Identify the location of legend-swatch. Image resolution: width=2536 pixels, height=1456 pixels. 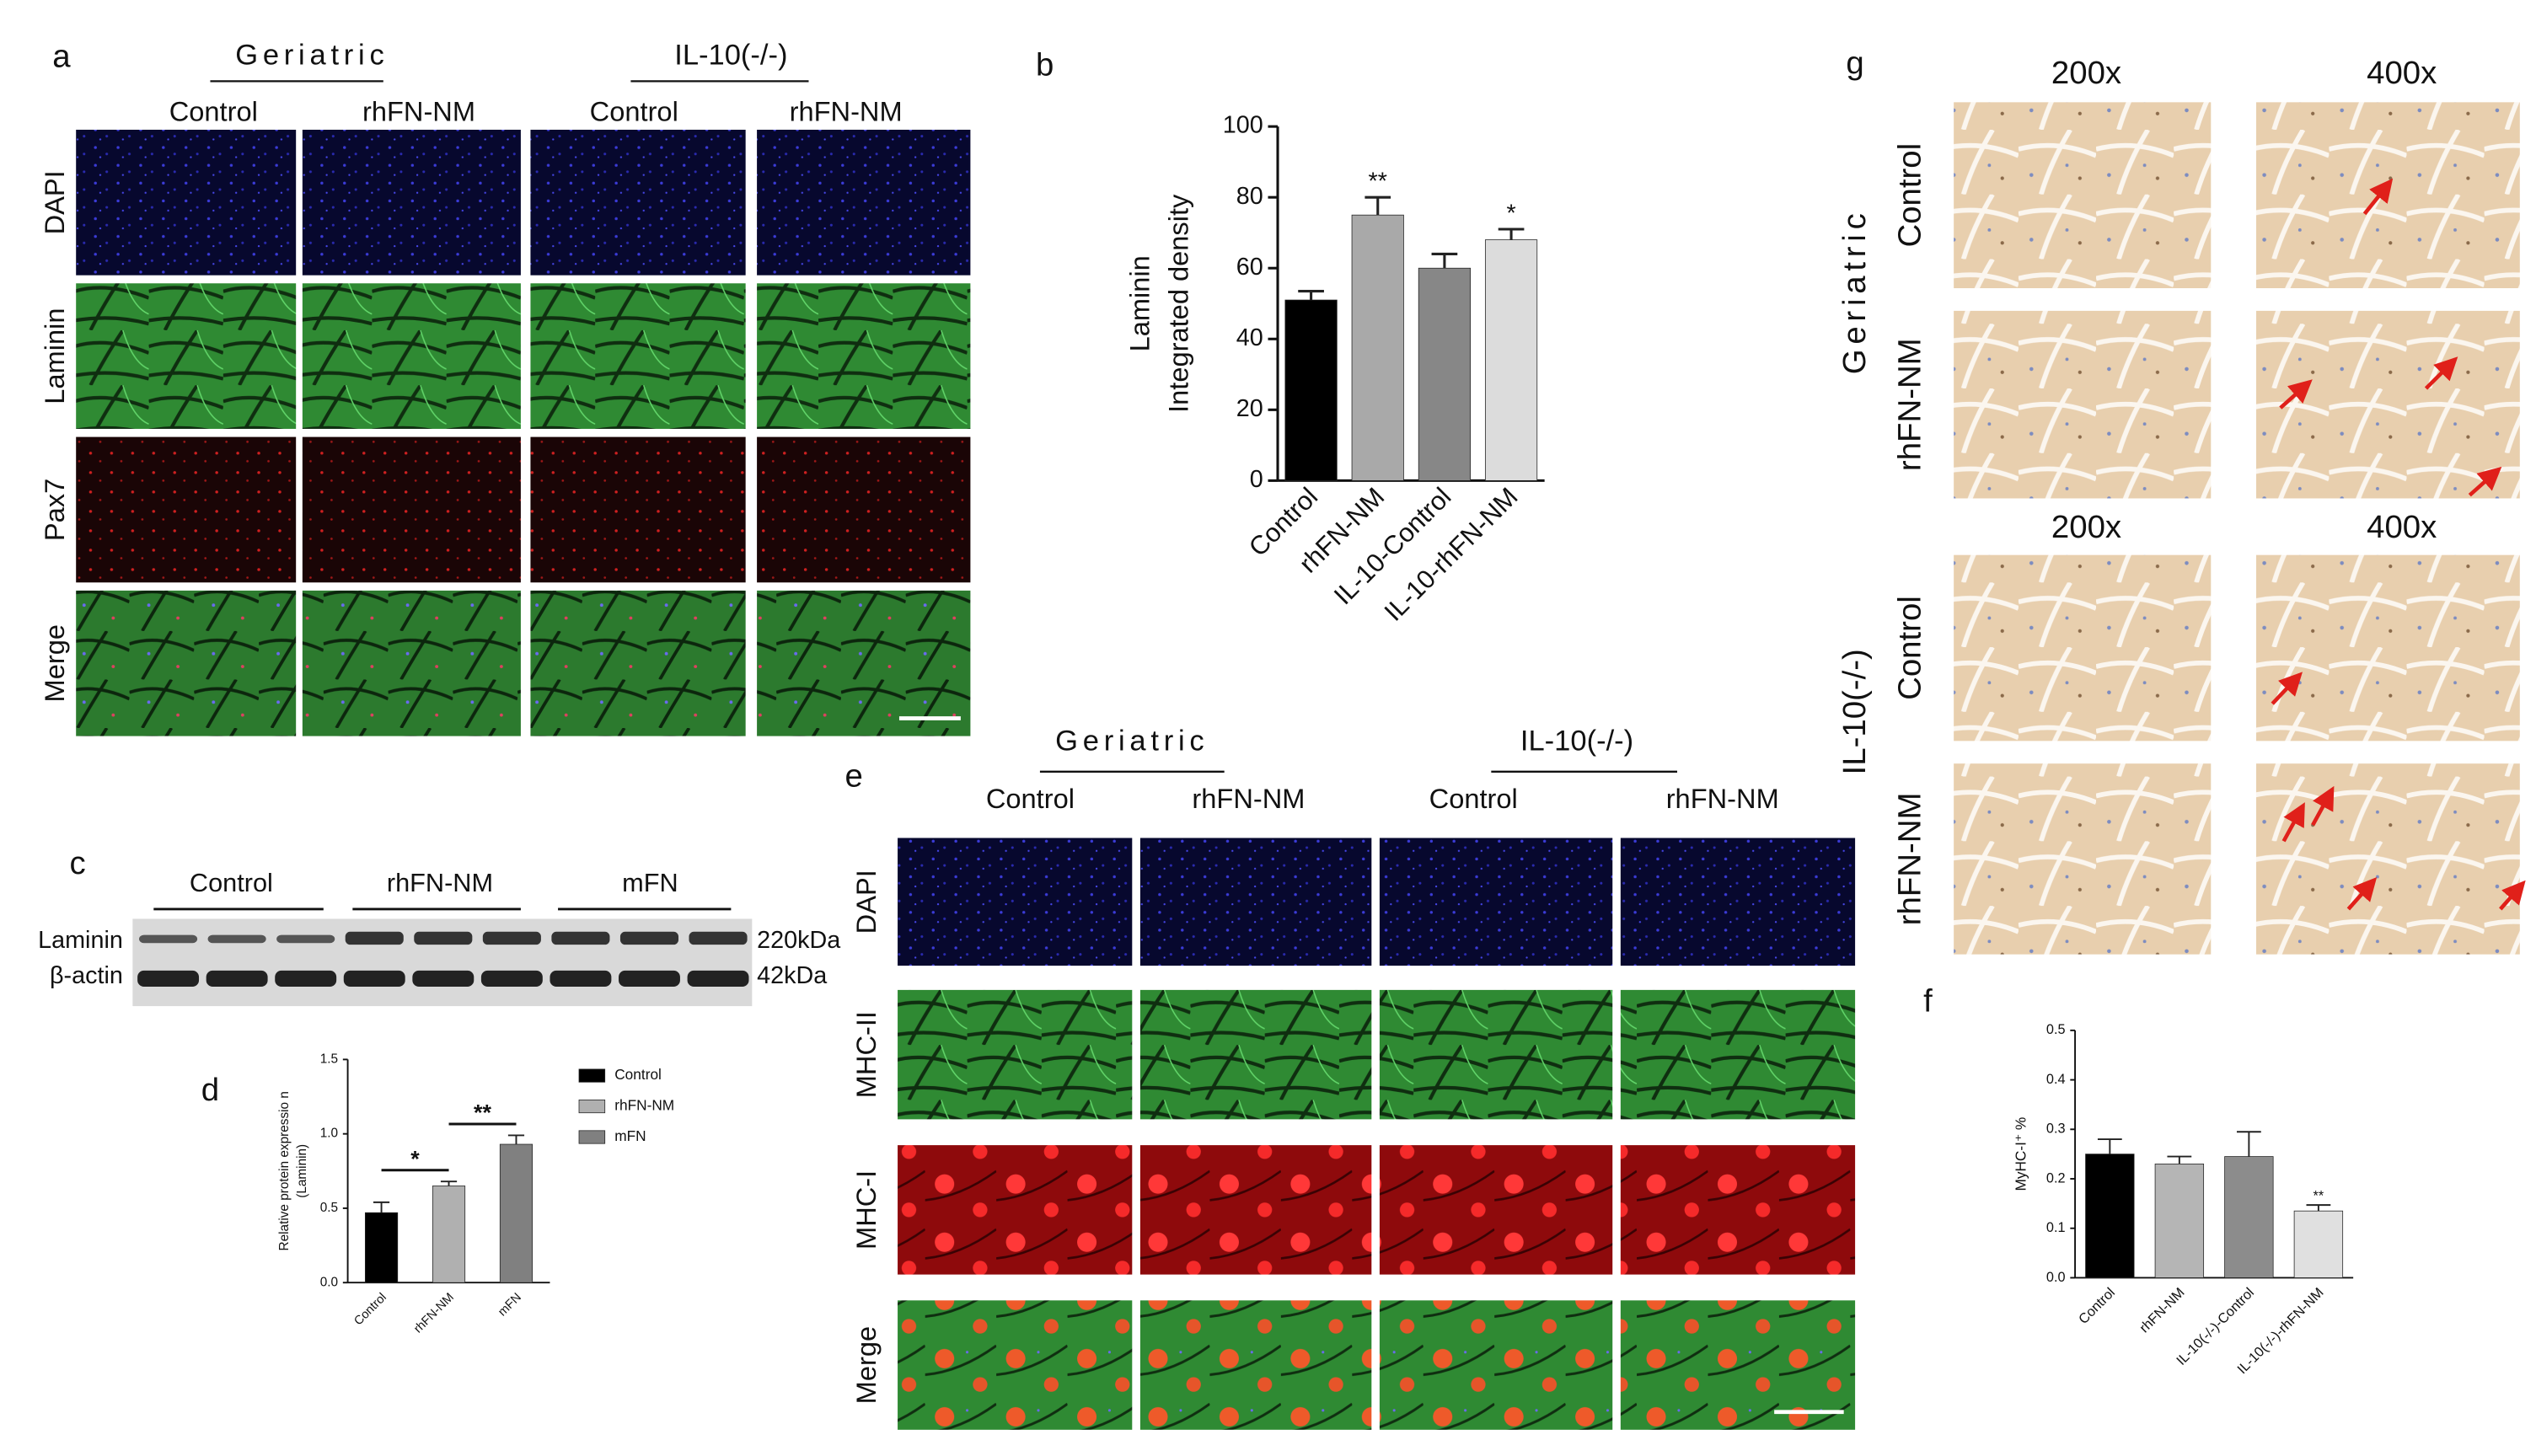
(592, 1075).